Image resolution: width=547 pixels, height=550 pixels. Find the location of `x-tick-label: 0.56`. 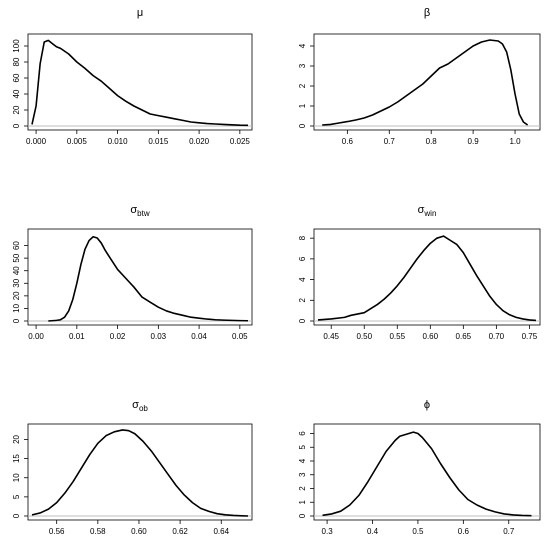

x-tick-label: 0.56 is located at coordinates (57, 531).